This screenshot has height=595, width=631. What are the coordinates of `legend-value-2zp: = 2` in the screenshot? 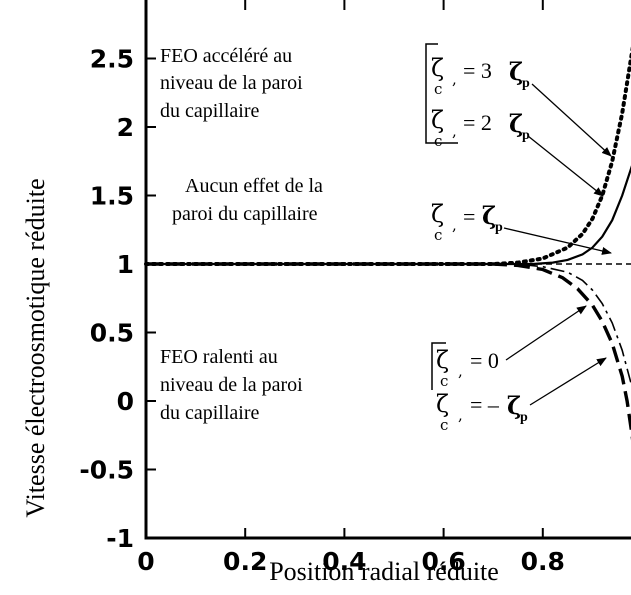 It's located at (477, 122).